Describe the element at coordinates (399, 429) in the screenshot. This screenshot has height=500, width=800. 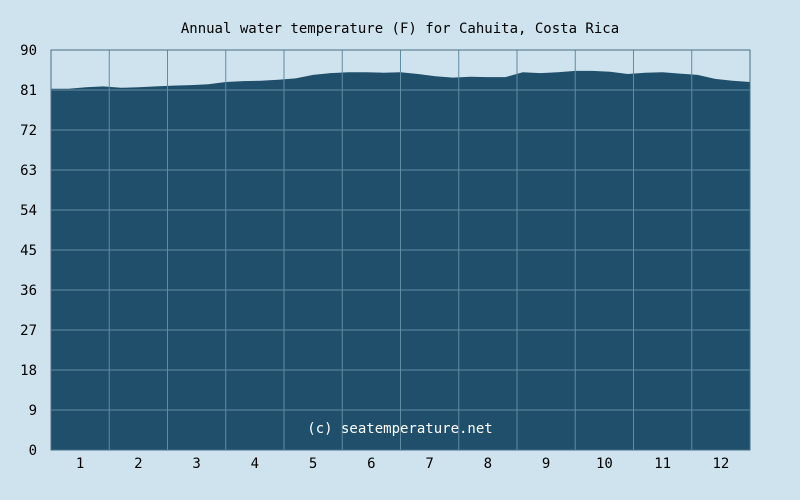
I see `watermark-text: (c) seatemperature.net` at that location.